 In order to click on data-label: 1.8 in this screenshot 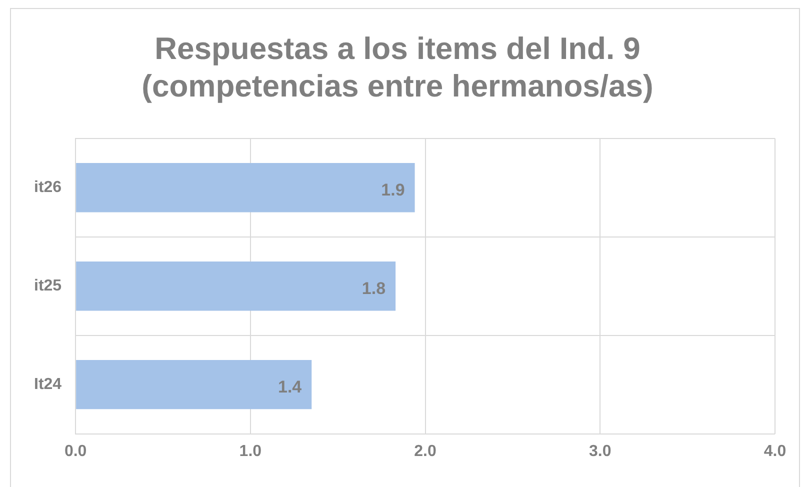, I will do `click(374, 288)`.